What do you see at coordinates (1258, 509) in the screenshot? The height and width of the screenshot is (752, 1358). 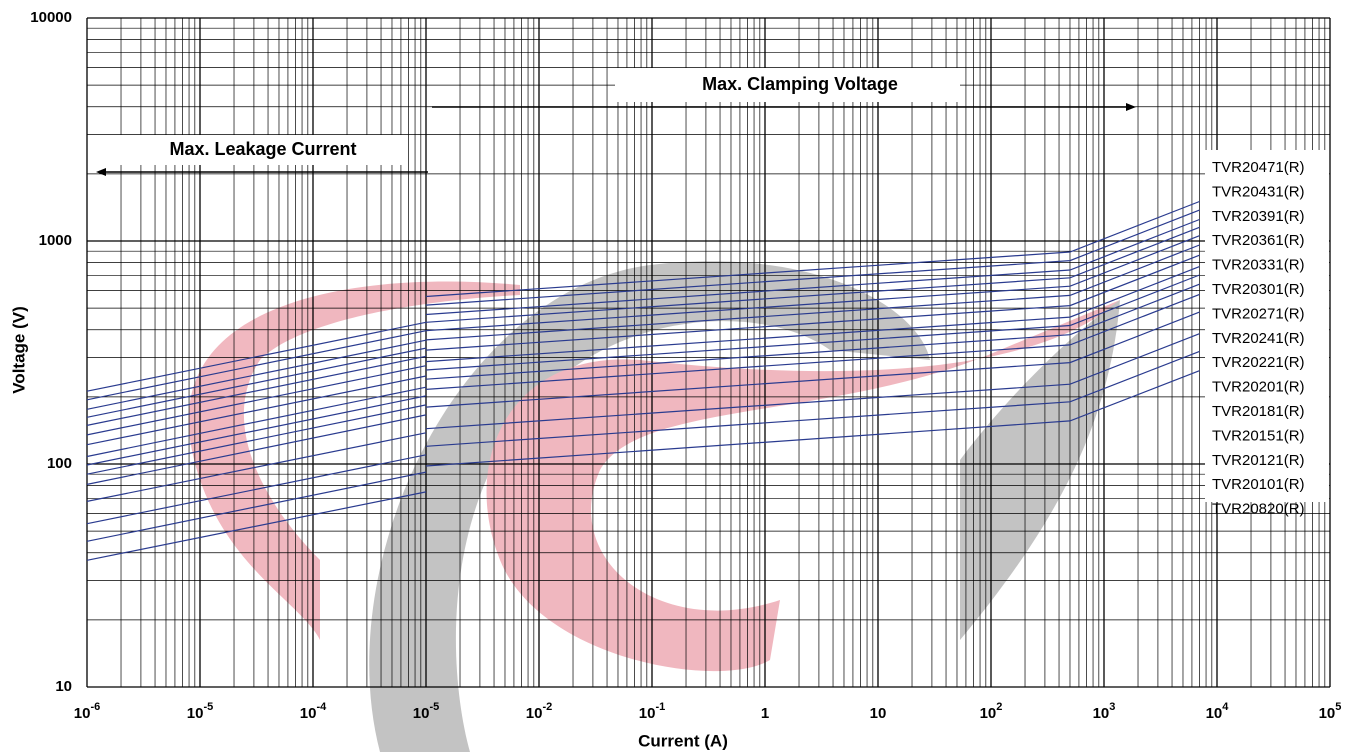 I see `legend-entry: TVR20820(R)` at bounding box center [1258, 509].